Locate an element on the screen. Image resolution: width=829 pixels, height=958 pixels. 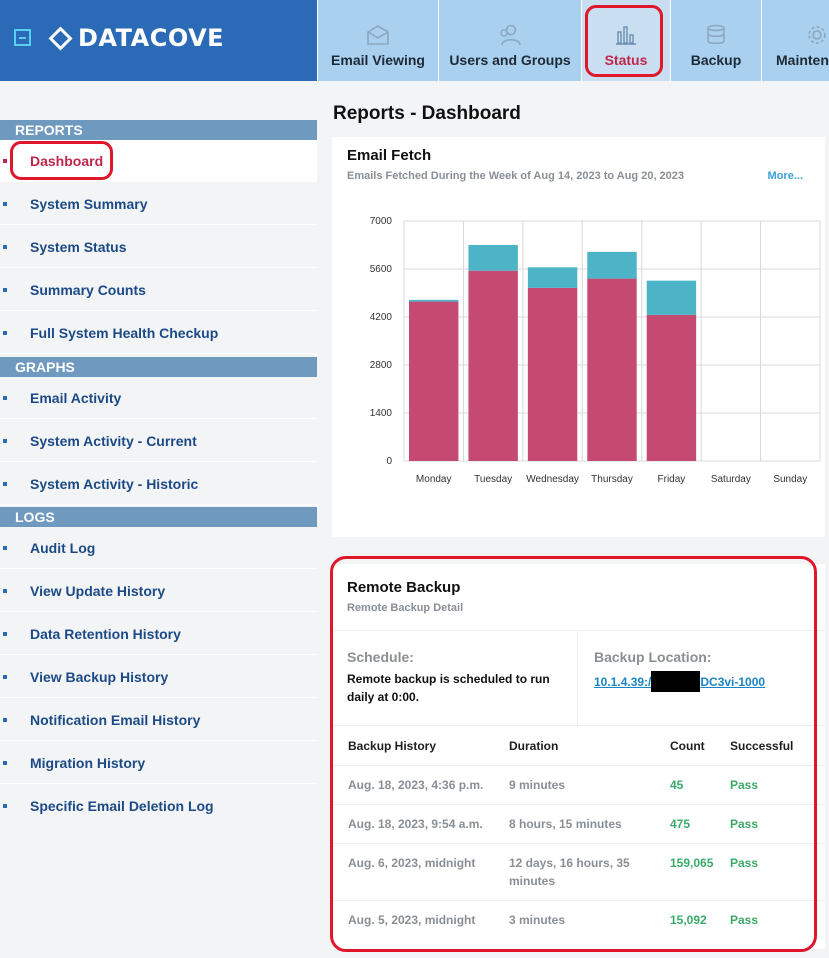
bar-secondary is located at coordinates (434, 300).